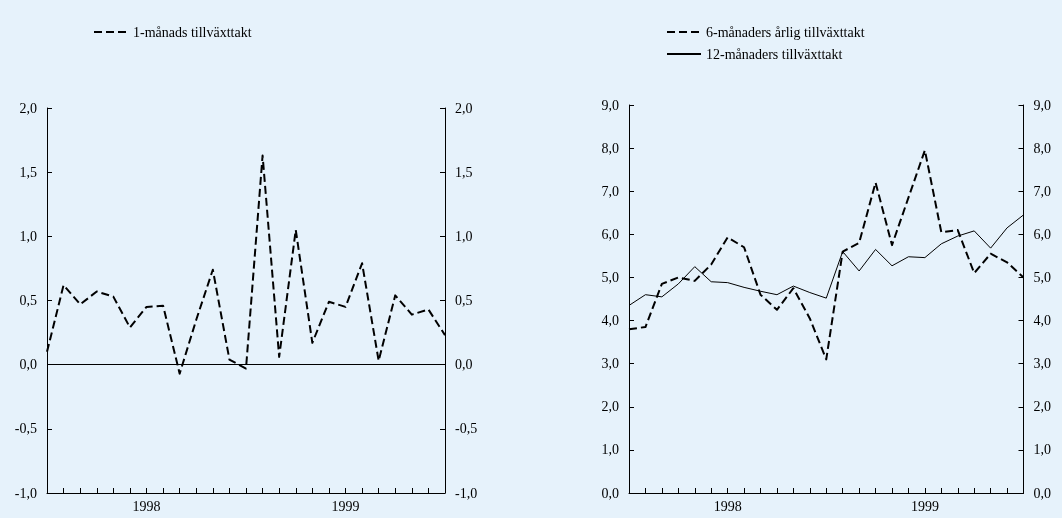 The width and height of the screenshot is (1062, 518). What do you see at coordinates (610, 277) in the screenshot?
I see `y-tick-label: 5,0` at bounding box center [610, 277].